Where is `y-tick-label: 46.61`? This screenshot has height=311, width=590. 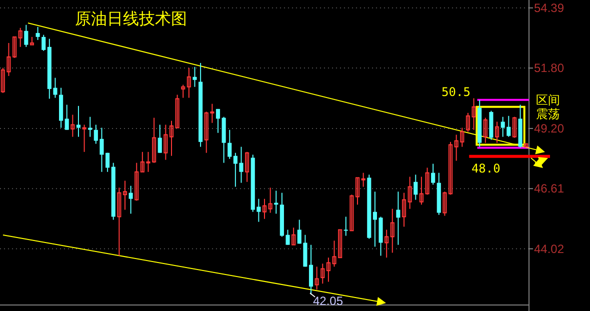
y-tick-label: 46.61 is located at coordinates (549, 189).